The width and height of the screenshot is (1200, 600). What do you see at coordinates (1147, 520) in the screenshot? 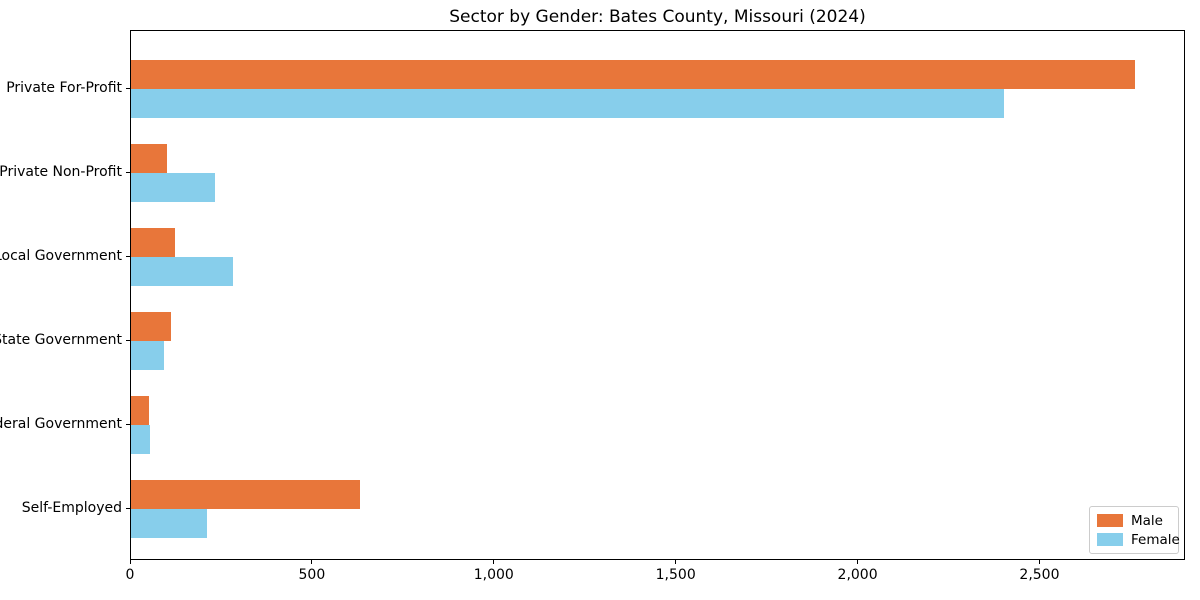
I see `legend-label-male: Male` at bounding box center [1147, 520].